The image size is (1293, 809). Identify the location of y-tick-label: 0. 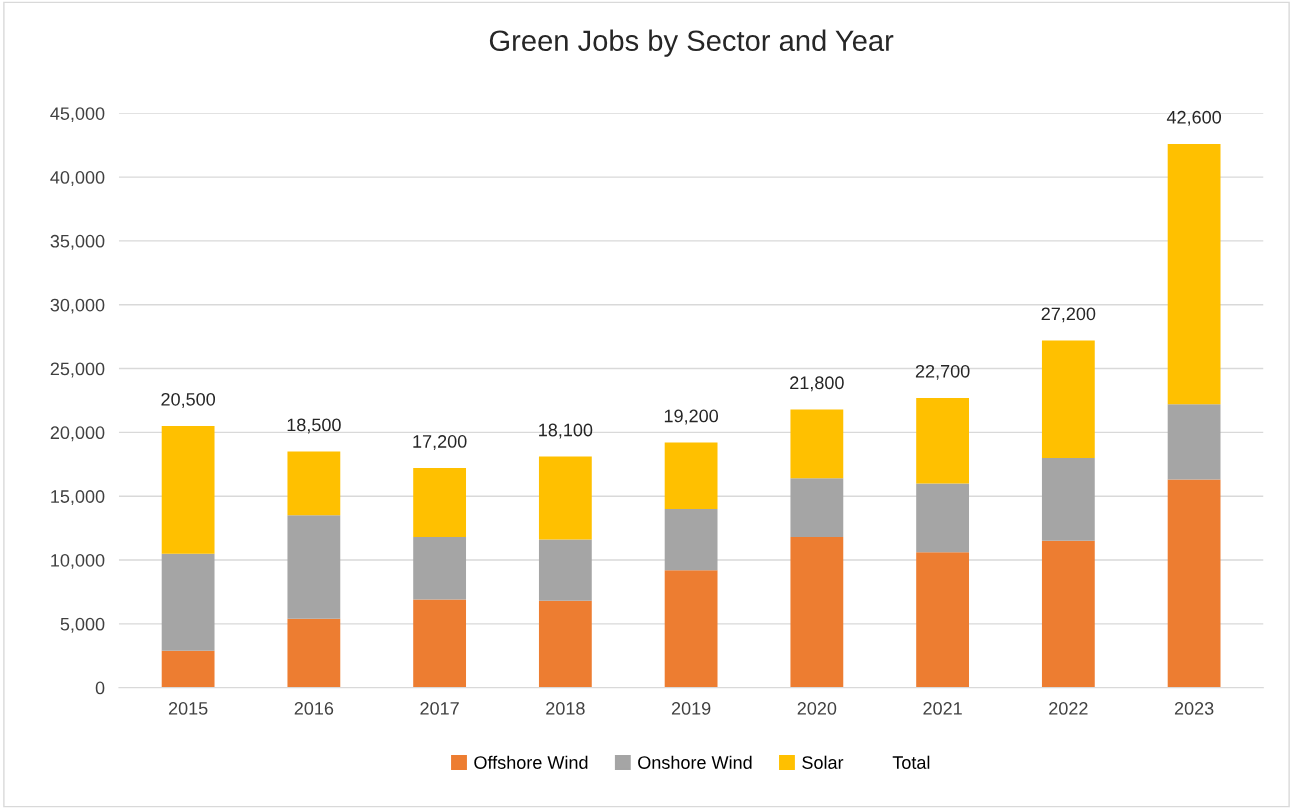
(100, 688).